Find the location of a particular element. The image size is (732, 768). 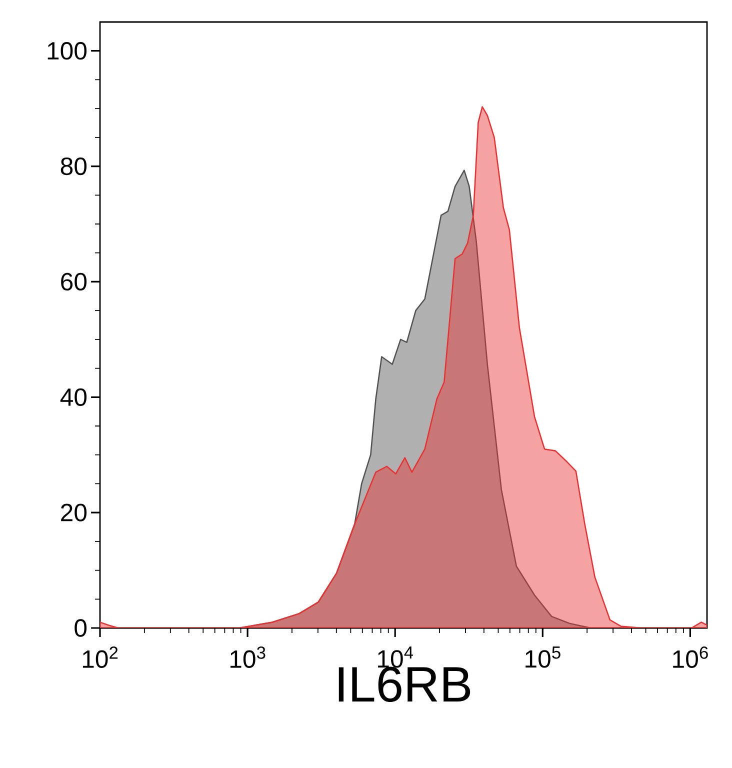

y-tick-label: 60 is located at coordinates (74, 281).